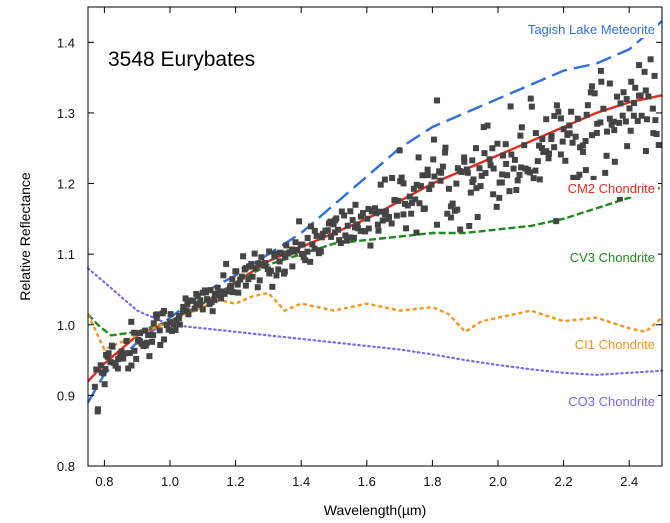 This screenshot has height=523, width=670. What do you see at coordinates (181, 59) in the screenshot?
I see `chart-title: 3548 Eurybates` at bounding box center [181, 59].